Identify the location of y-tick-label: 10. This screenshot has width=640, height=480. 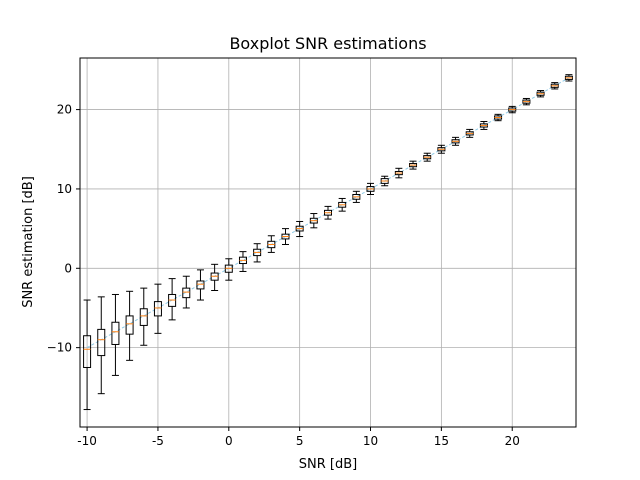
(64, 189).